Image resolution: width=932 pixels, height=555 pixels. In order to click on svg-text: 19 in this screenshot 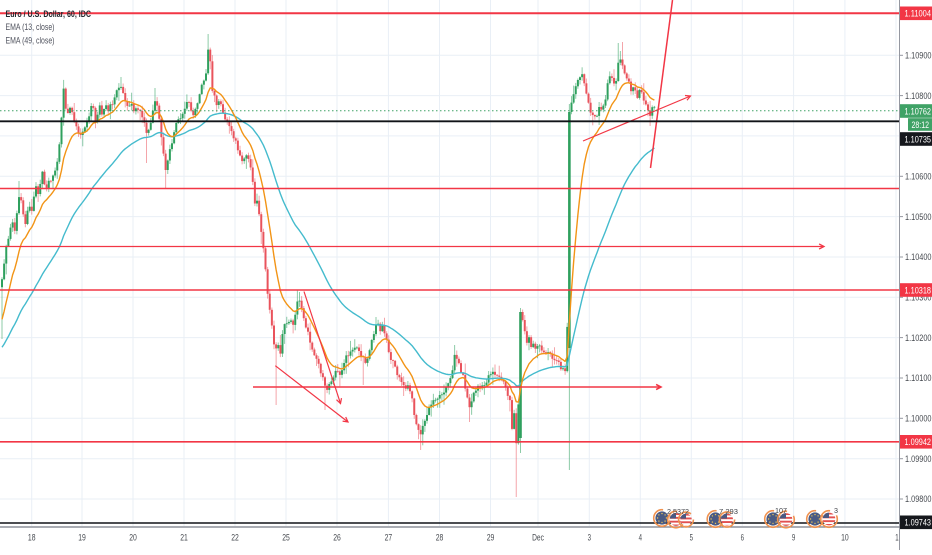, I will do `click(82, 538)`.